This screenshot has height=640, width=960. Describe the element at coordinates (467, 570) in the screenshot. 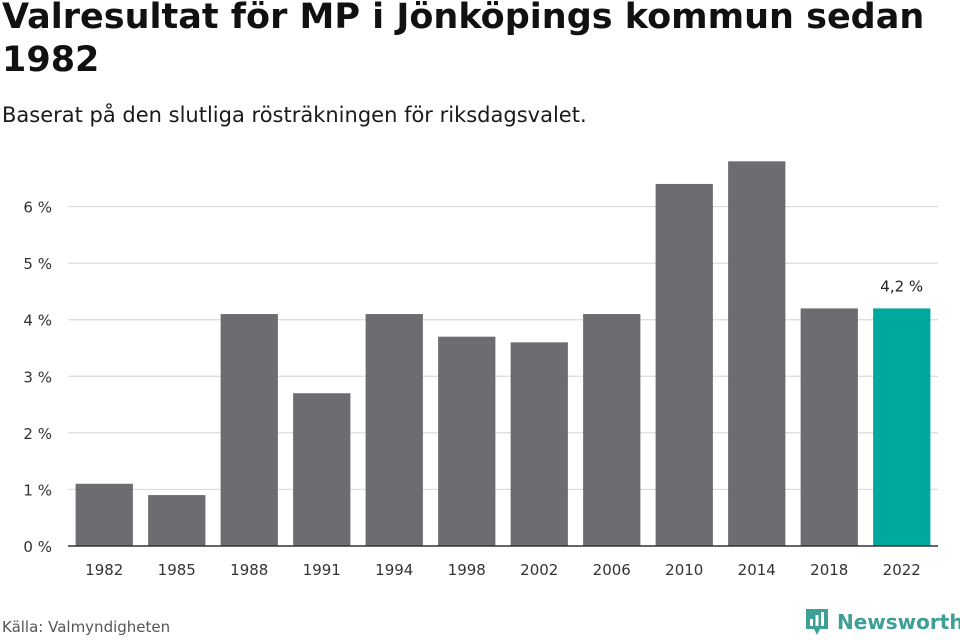

I see `x-tick-label: 1998` at that location.